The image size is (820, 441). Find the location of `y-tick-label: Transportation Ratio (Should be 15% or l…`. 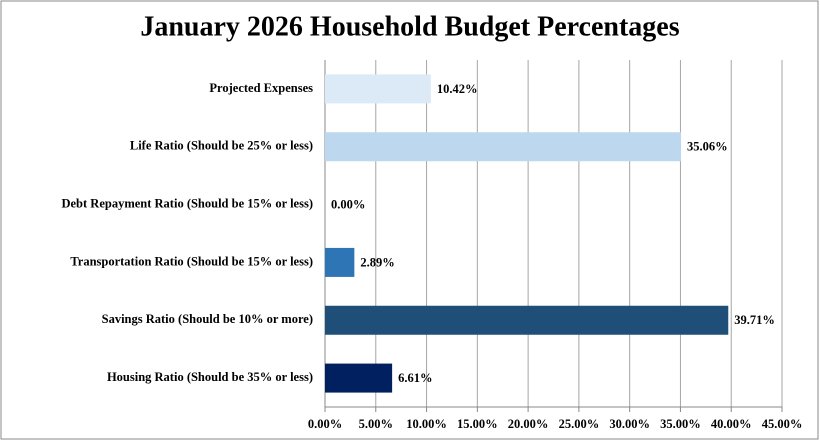

y-tick-label: Transportation Ratio (Should be 15% or l… is located at coordinates (191, 261).